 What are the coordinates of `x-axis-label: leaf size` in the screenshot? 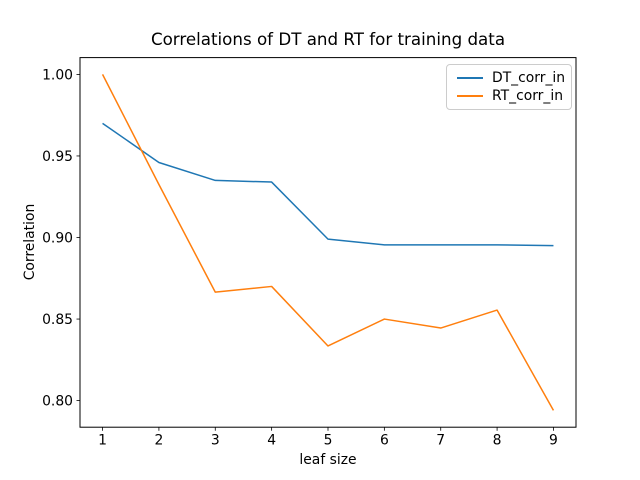 It's located at (328, 460).